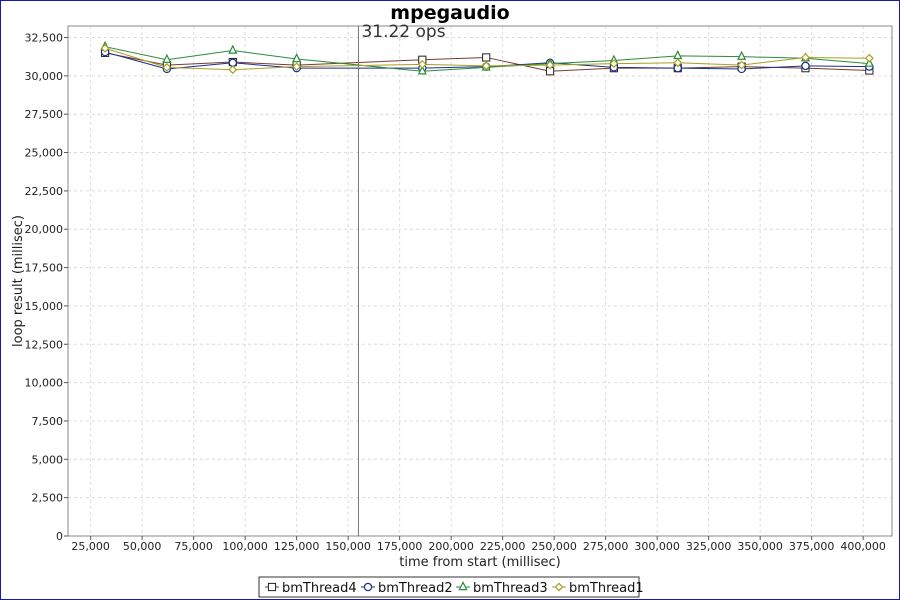  What do you see at coordinates (44, 306) in the screenshot?
I see `y-tick-label: 15,000` at bounding box center [44, 306].